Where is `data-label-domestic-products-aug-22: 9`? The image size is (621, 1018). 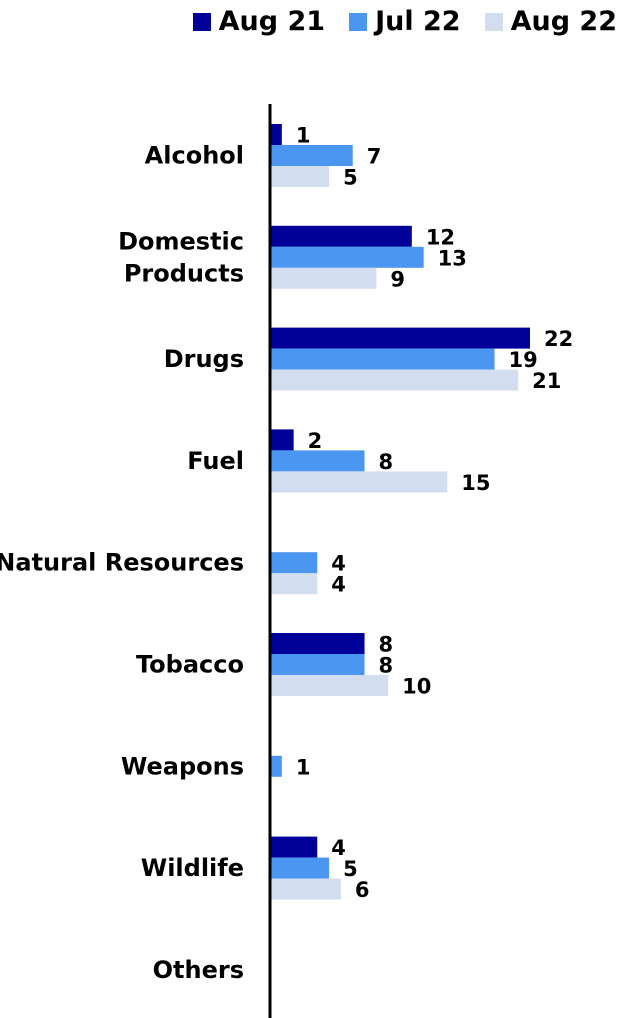
data-label-domestic-products-aug-22: 9 is located at coordinates (397, 279).